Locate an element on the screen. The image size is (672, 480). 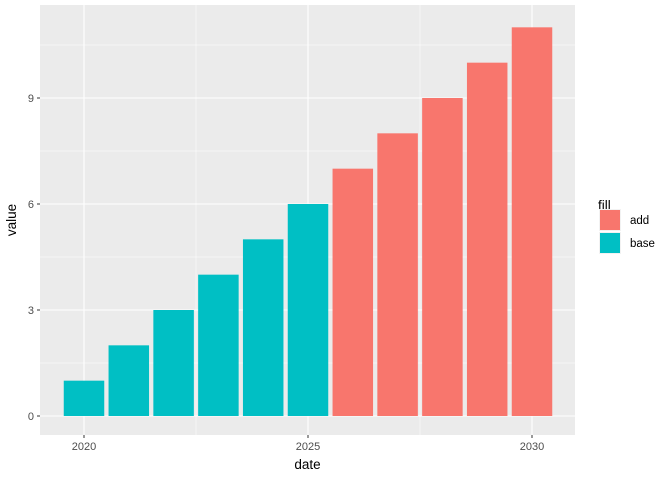
x-tick-label: 2020 is located at coordinates (84, 447).